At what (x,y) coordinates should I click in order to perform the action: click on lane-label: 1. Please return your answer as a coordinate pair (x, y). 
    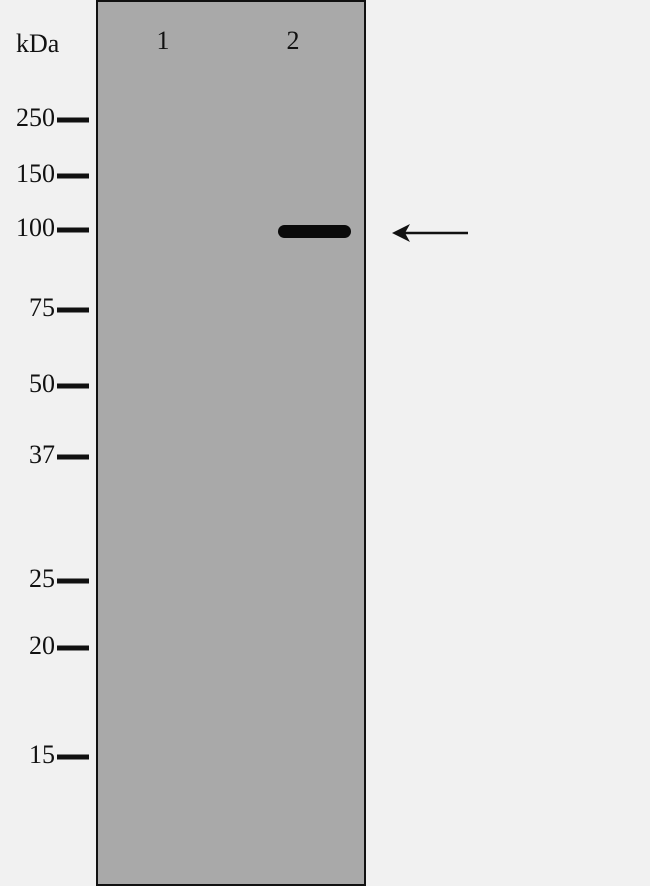
    Looking at the image, I should click on (163, 40).